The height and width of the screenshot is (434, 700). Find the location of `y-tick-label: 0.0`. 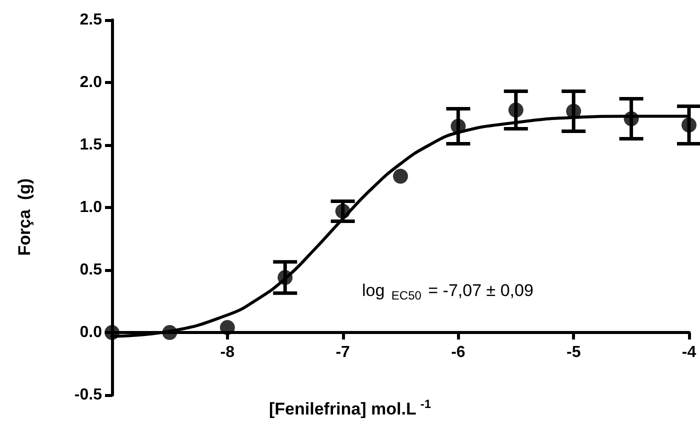

y-tick-label: 0.0 is located at coordinates (91, 332).